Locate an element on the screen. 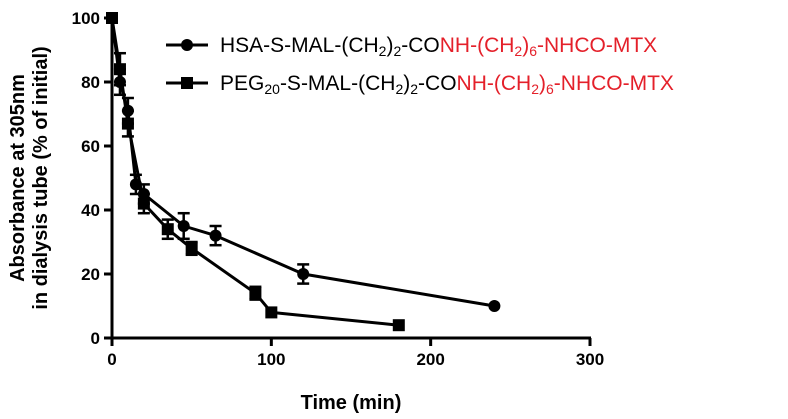 The image size is (788, 419). legend-label-part: PEG is located at coordinates (242, 83).